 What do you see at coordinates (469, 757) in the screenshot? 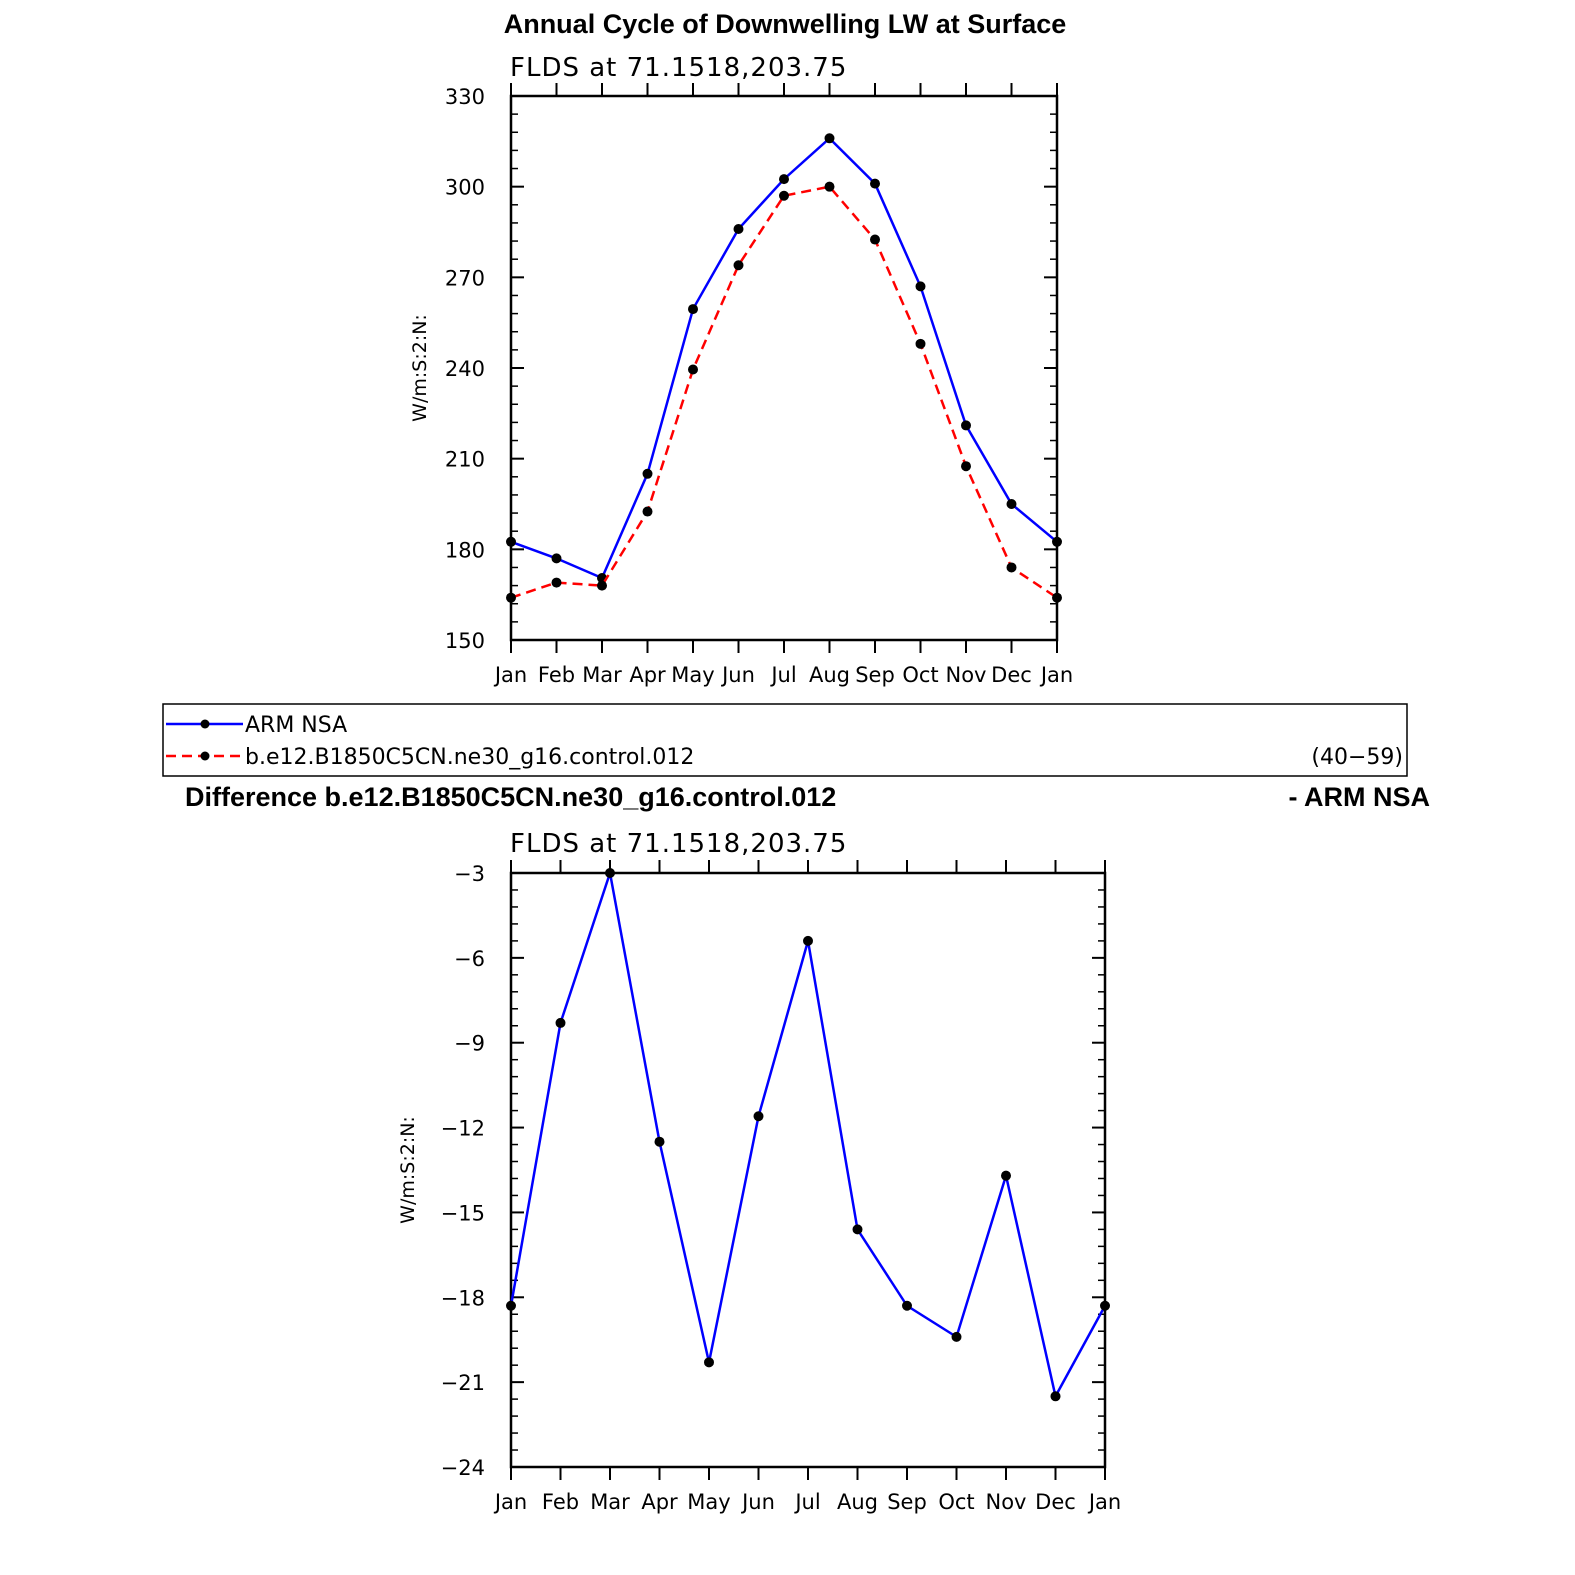
I see `legend-label-model: b.e12.B1850C5CN.ne30_g16.control.012` at bounding box center [469, 757].